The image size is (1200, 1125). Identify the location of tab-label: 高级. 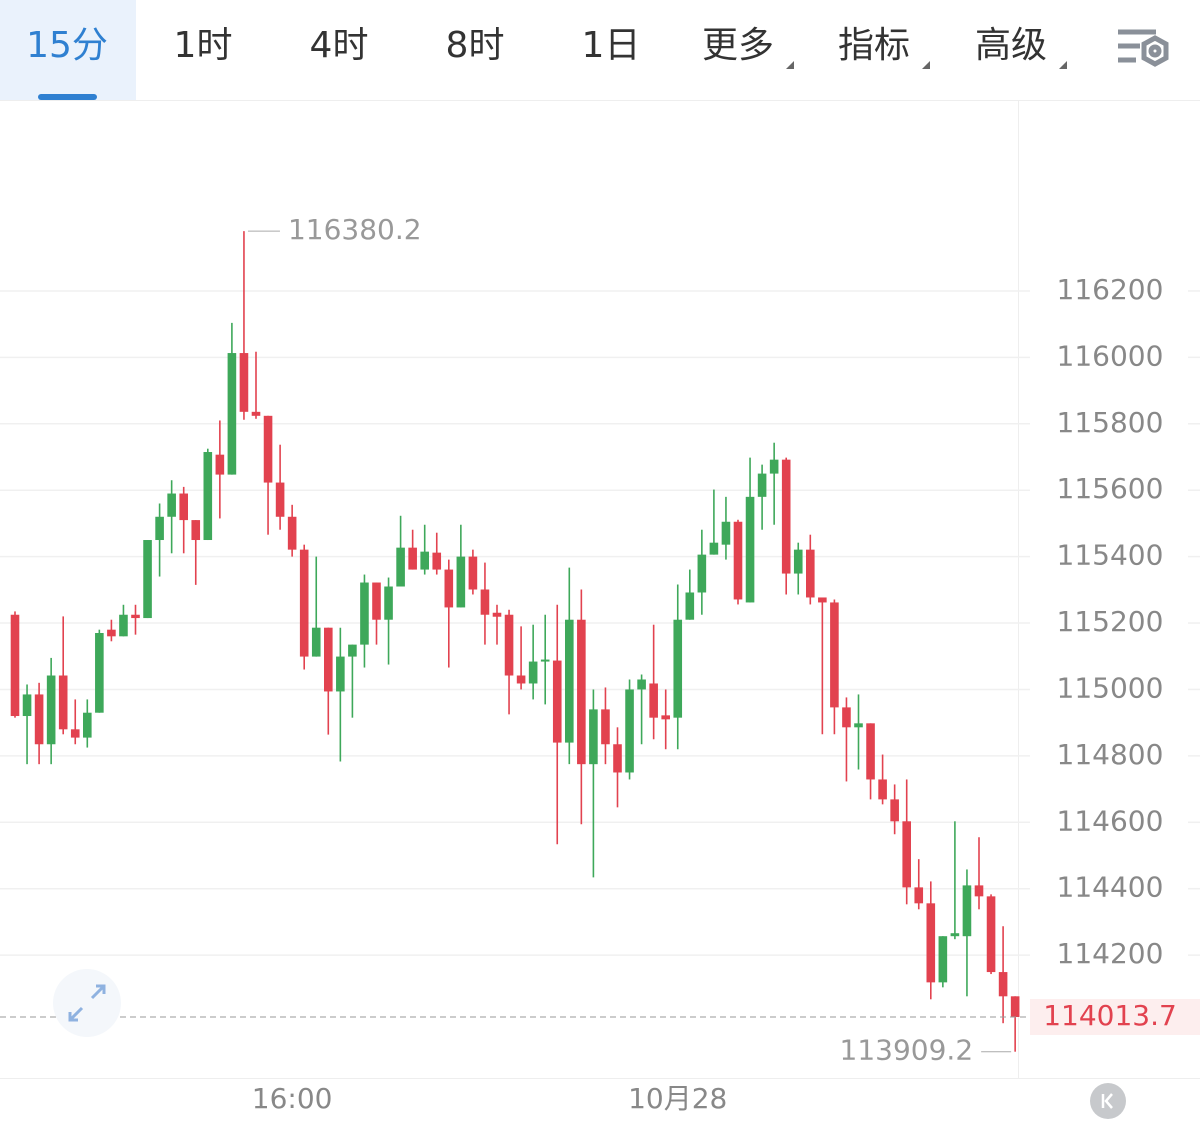
(1011, 45).